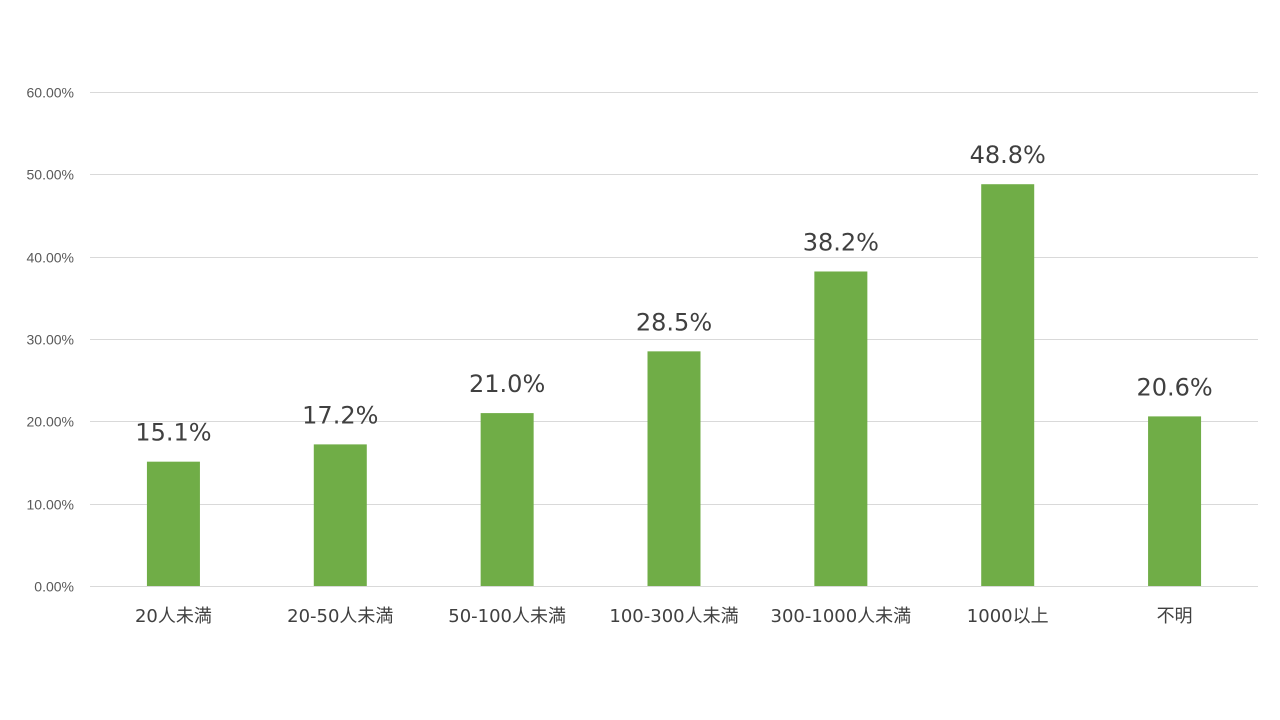  What do you see at coordinates (50, 422) in the screenshot?
I see `y-tick-label: 20.00%` at bounding box center [50, 422].